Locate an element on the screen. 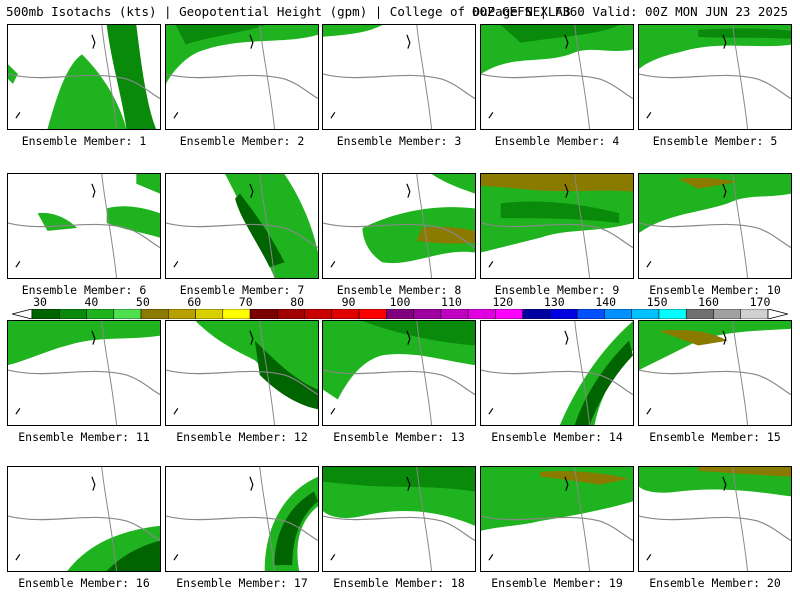 The width and height of the screenshot is (800, 600). ensemble-member-label: Ensemble Member: 11 is located at coordinates (84, 437).